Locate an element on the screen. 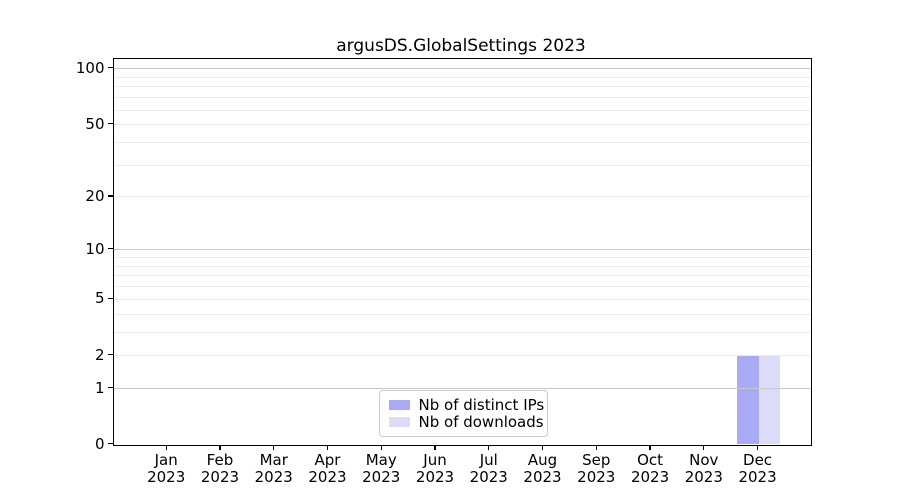  x-tick-label: Aug 2023 is located at coordinates (542, 468).